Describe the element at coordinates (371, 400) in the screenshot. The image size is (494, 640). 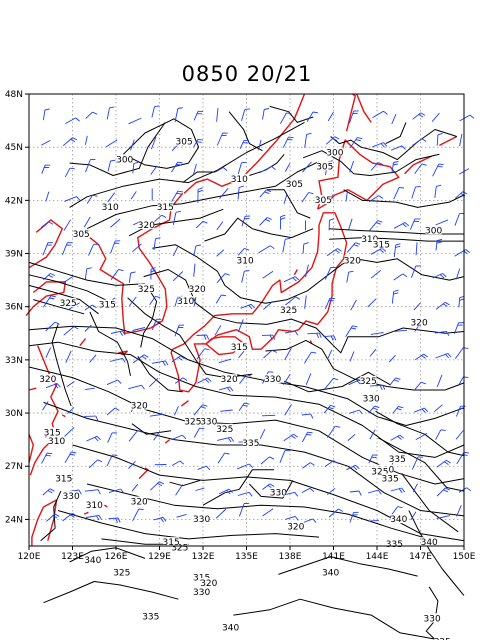
I see `contour-label: 330` at that location.